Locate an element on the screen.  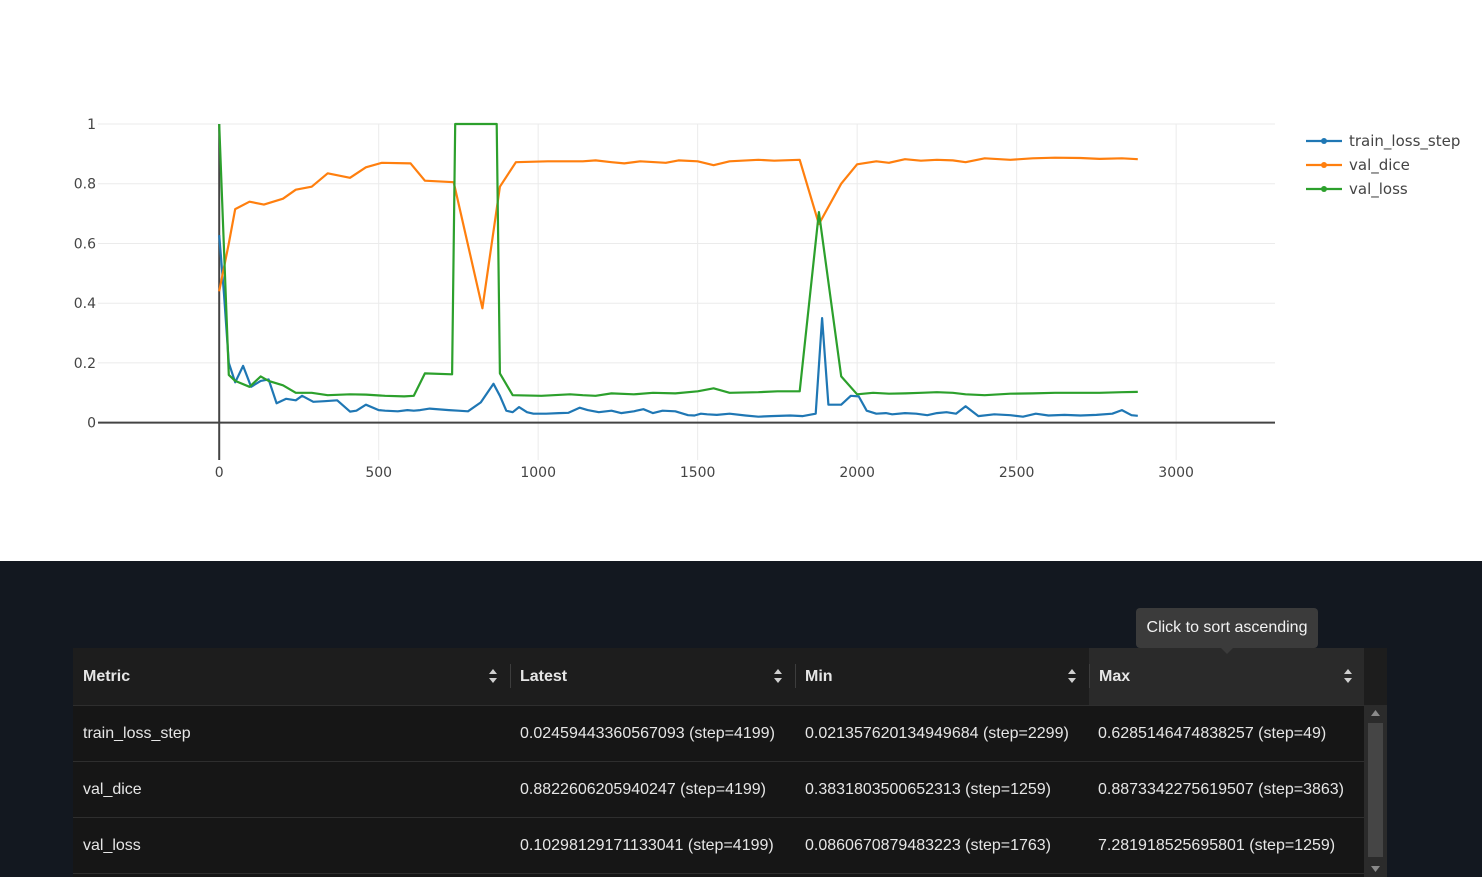
scroll-thumb is located at coordinates (1375, 790).